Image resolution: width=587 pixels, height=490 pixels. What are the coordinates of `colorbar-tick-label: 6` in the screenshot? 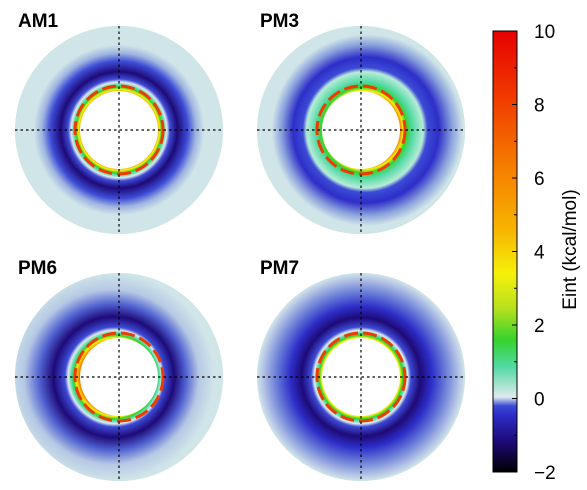 It's located at (539, 179).